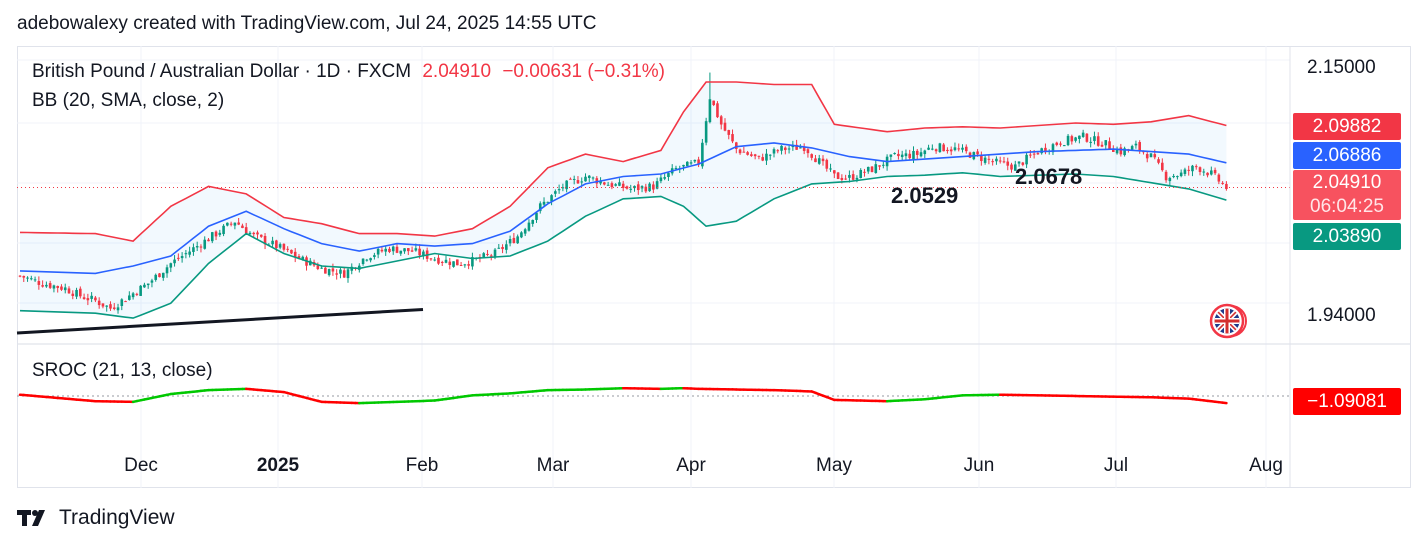 This screenshot has height=549, width=1428. I want to click on uk-flag-icon, so click(1228, 321).